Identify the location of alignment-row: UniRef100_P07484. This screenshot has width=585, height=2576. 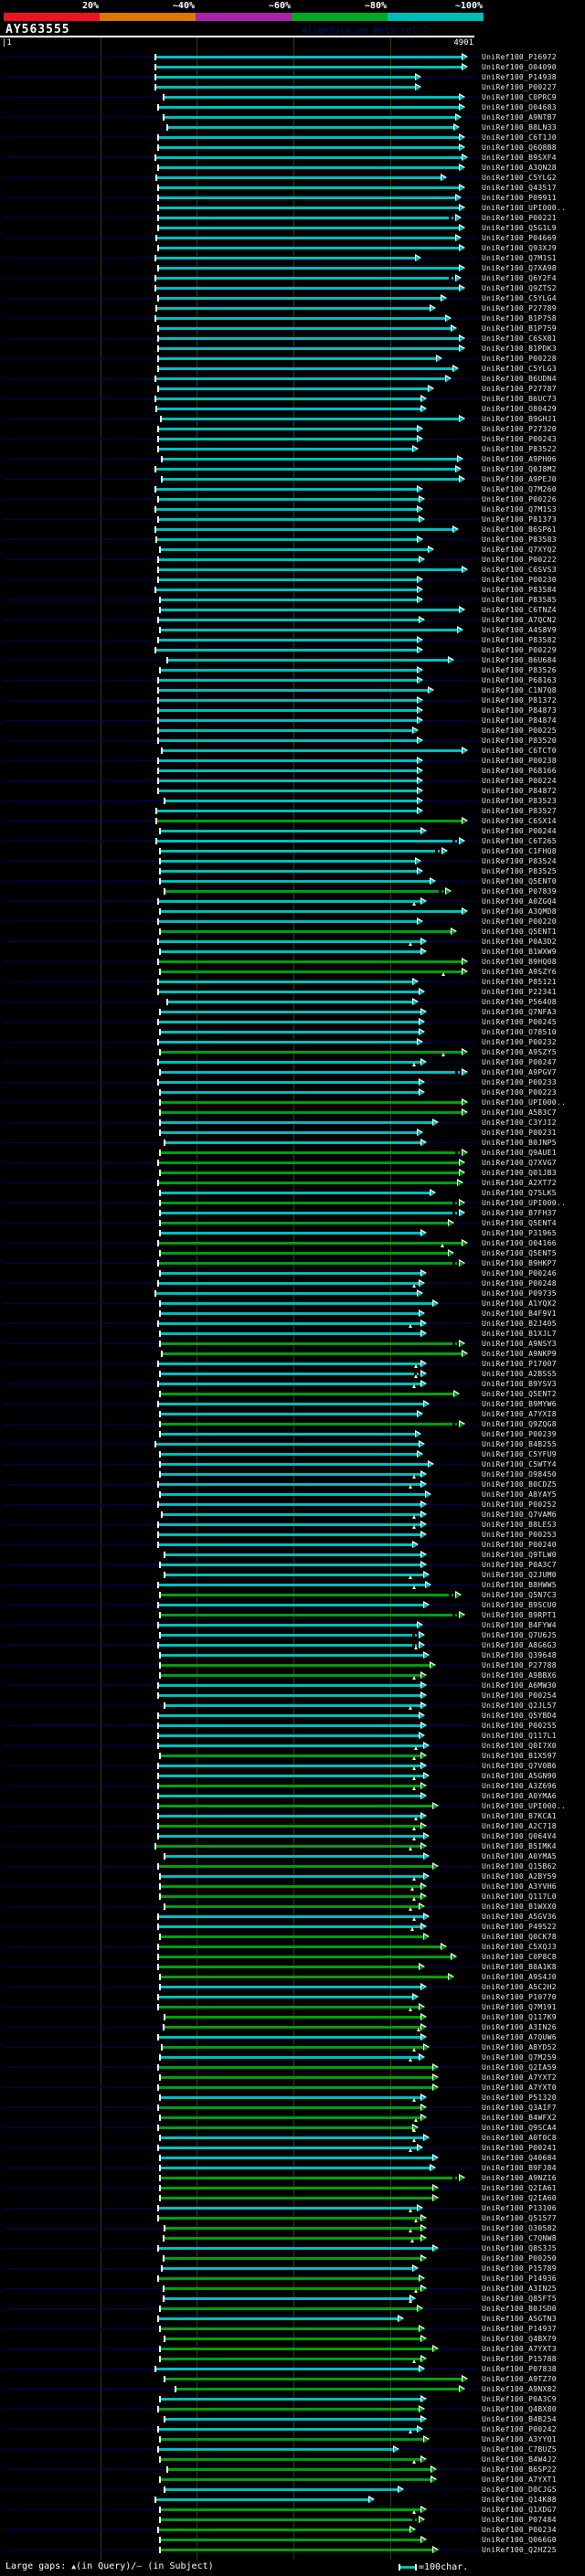
(293, 2520).